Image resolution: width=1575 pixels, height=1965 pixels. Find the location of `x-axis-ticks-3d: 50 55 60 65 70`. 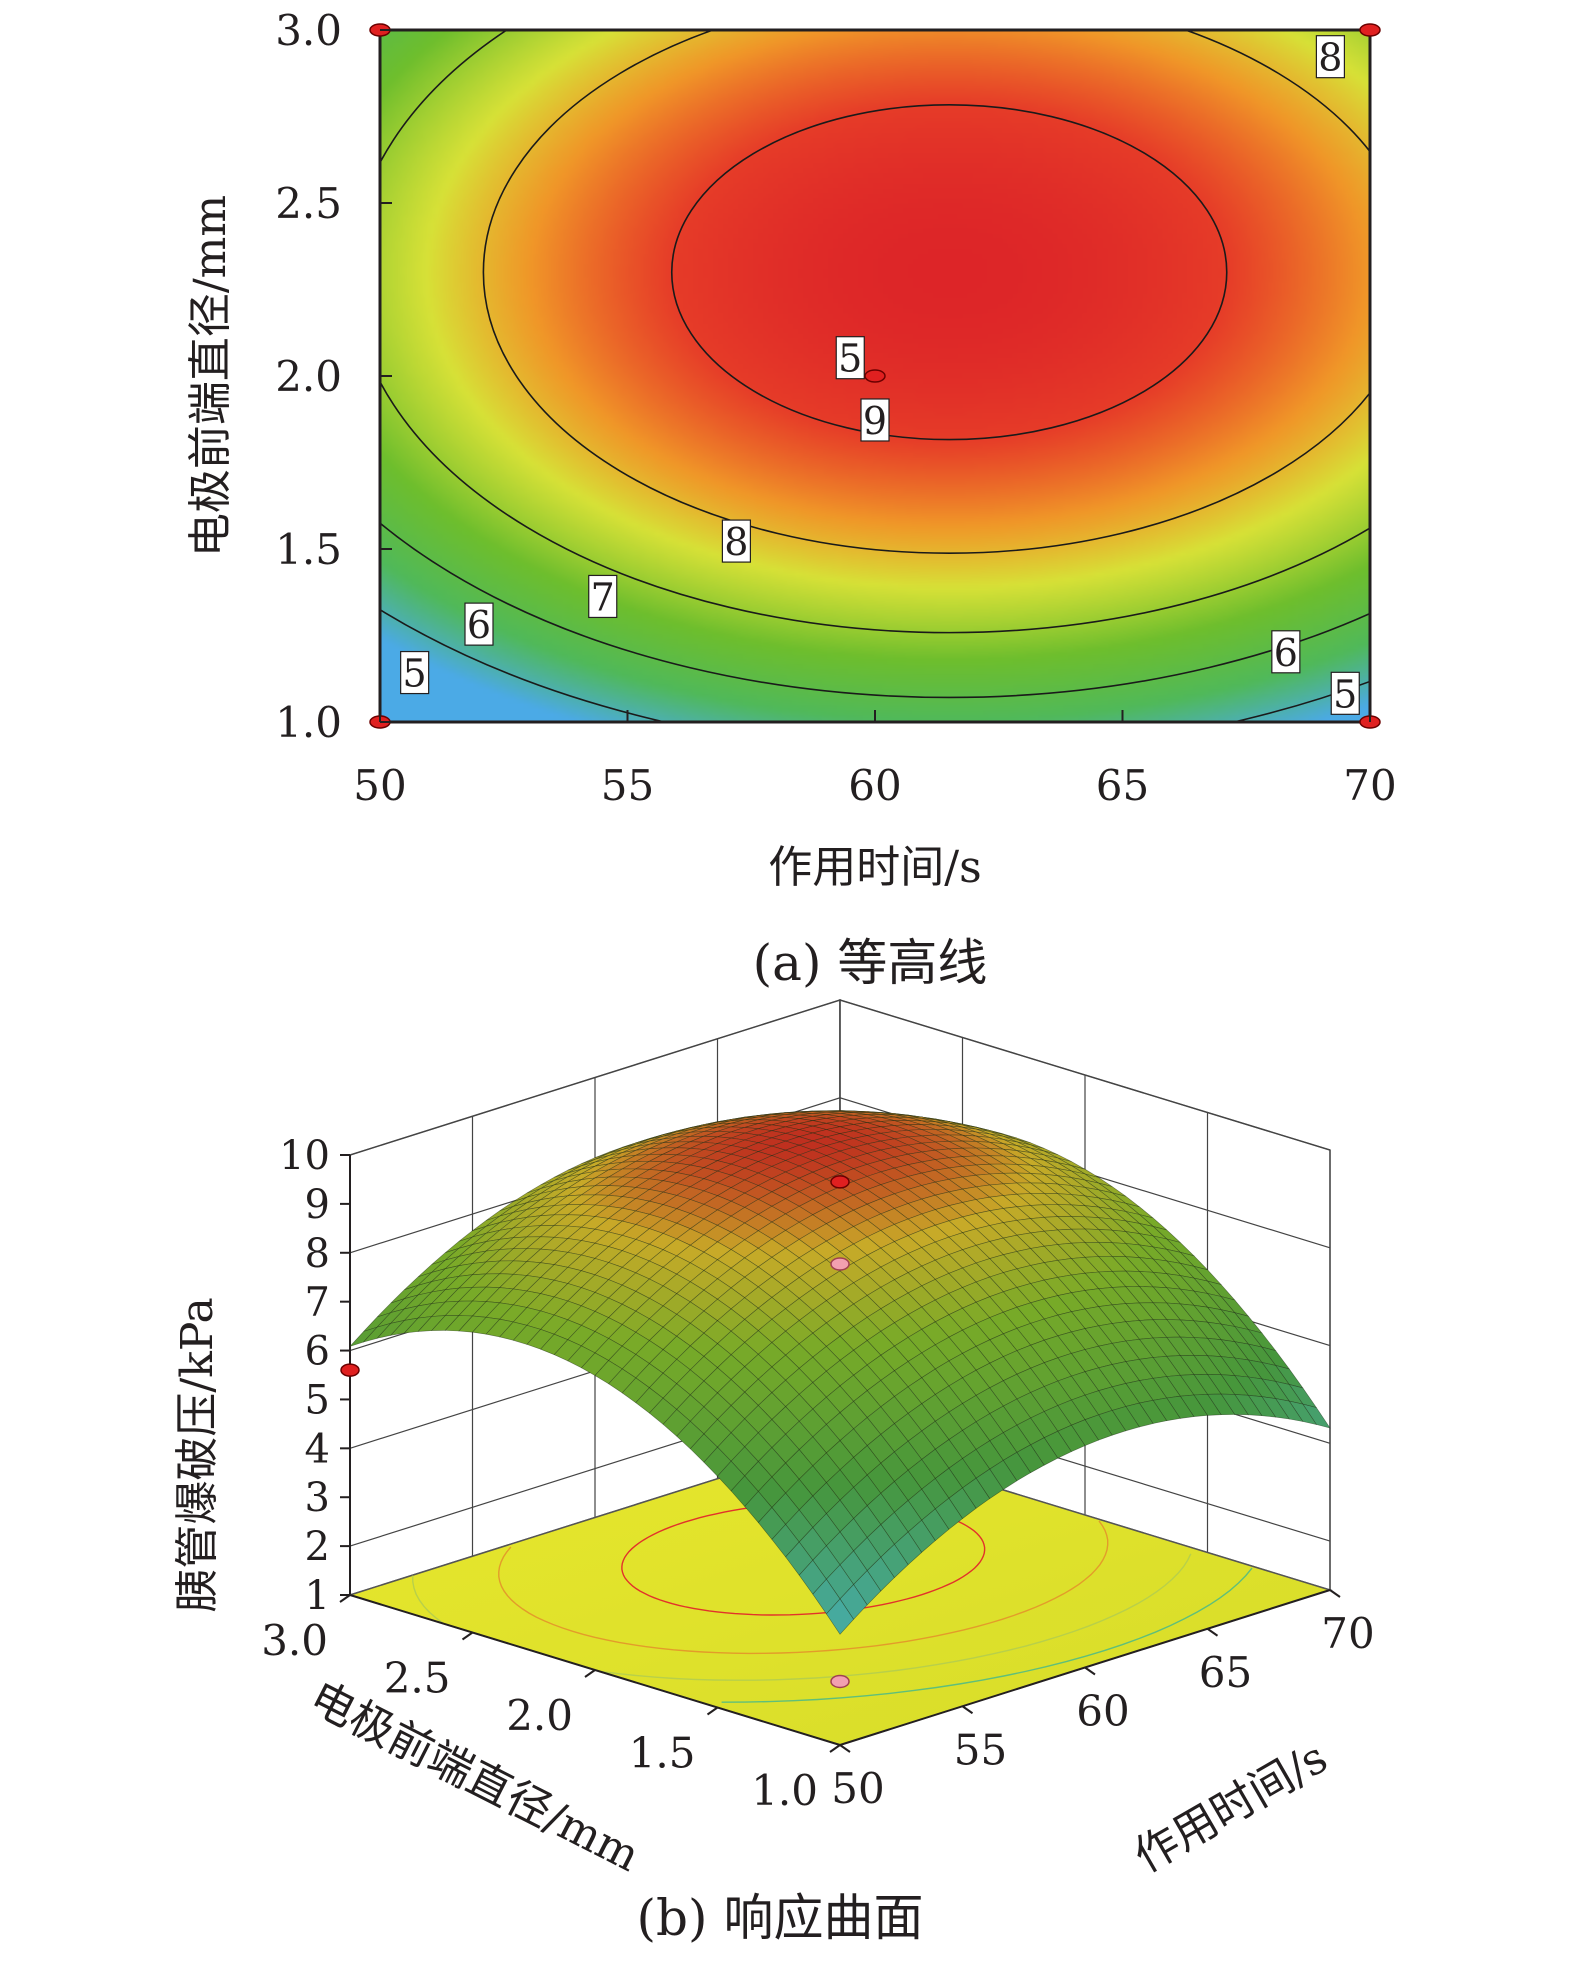

x-axis-ticks-3d: 50 55 60 65 70 is located at coordinates (1103, 1701).